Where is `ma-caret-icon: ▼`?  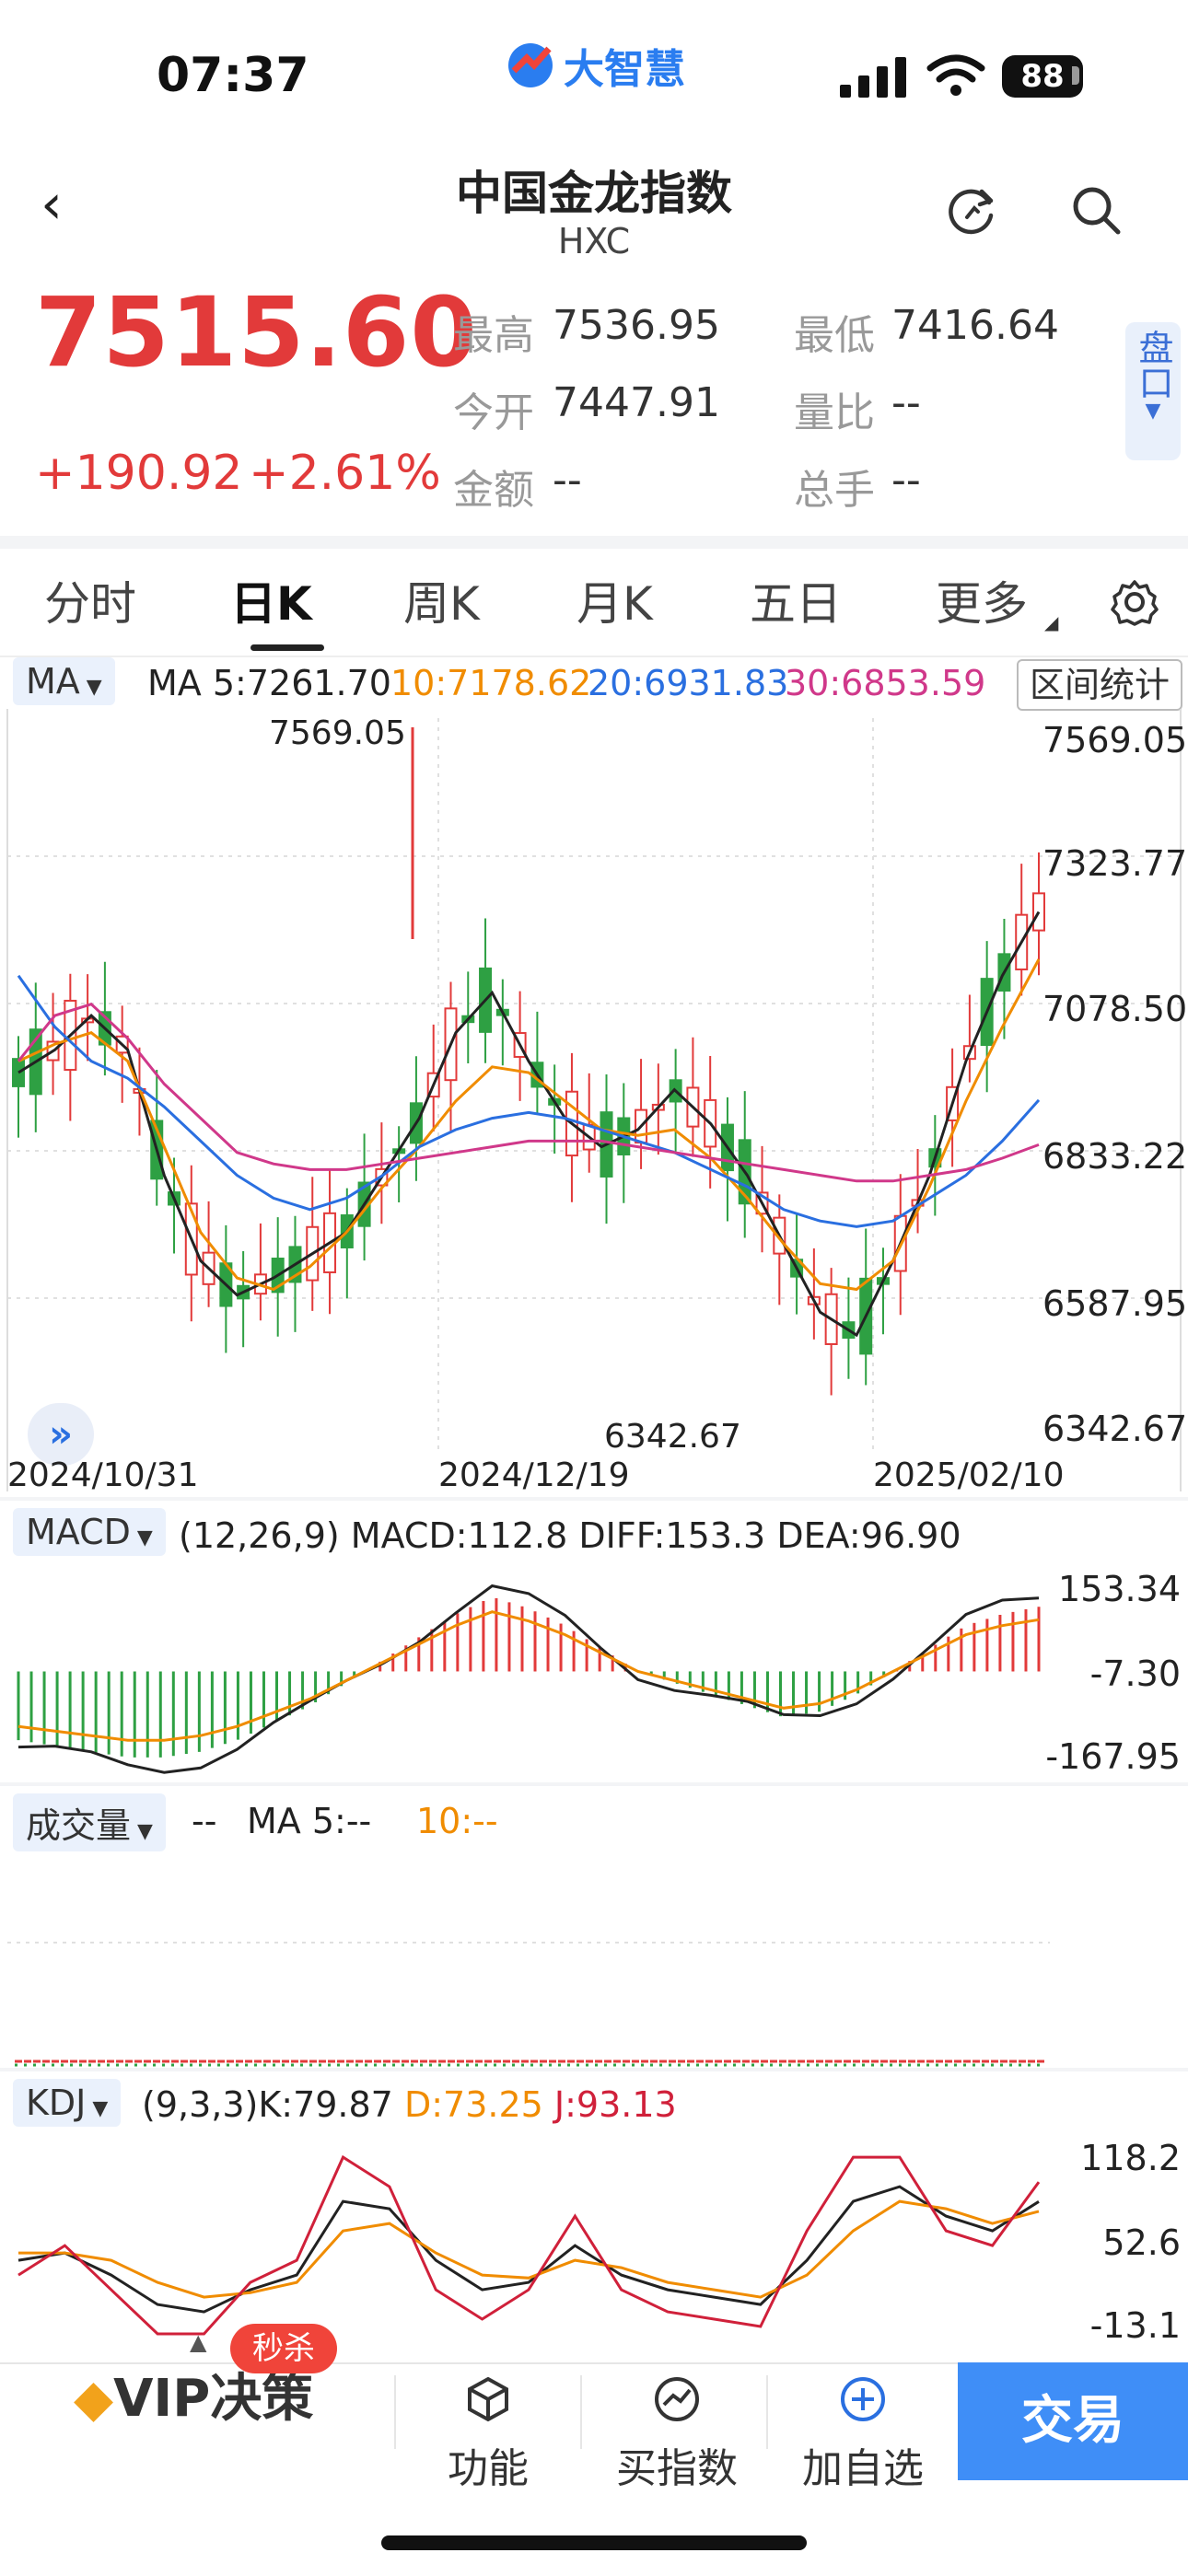
ma-caret-icon: ▼ is located at coordinates (90, 687).